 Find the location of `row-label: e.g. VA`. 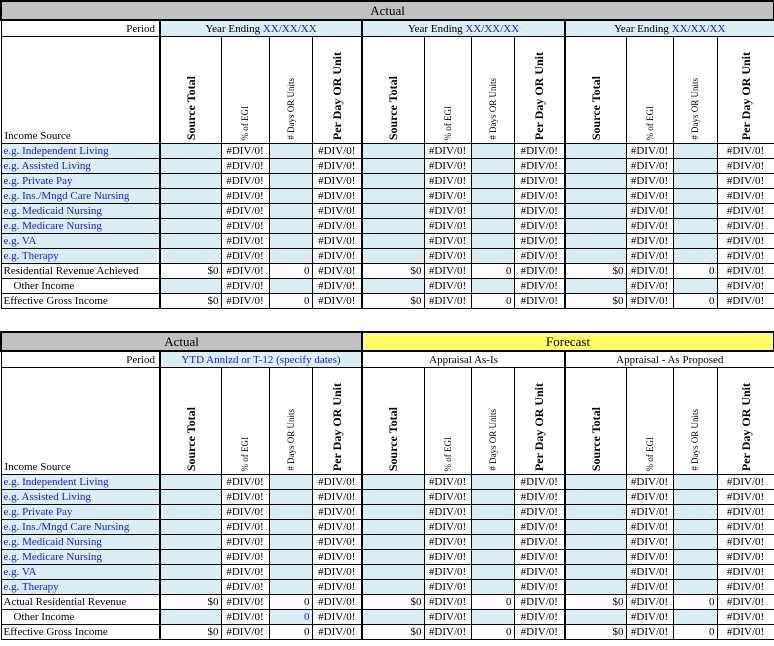

row-label: e.g. VA is located at coordinates (80, 572).